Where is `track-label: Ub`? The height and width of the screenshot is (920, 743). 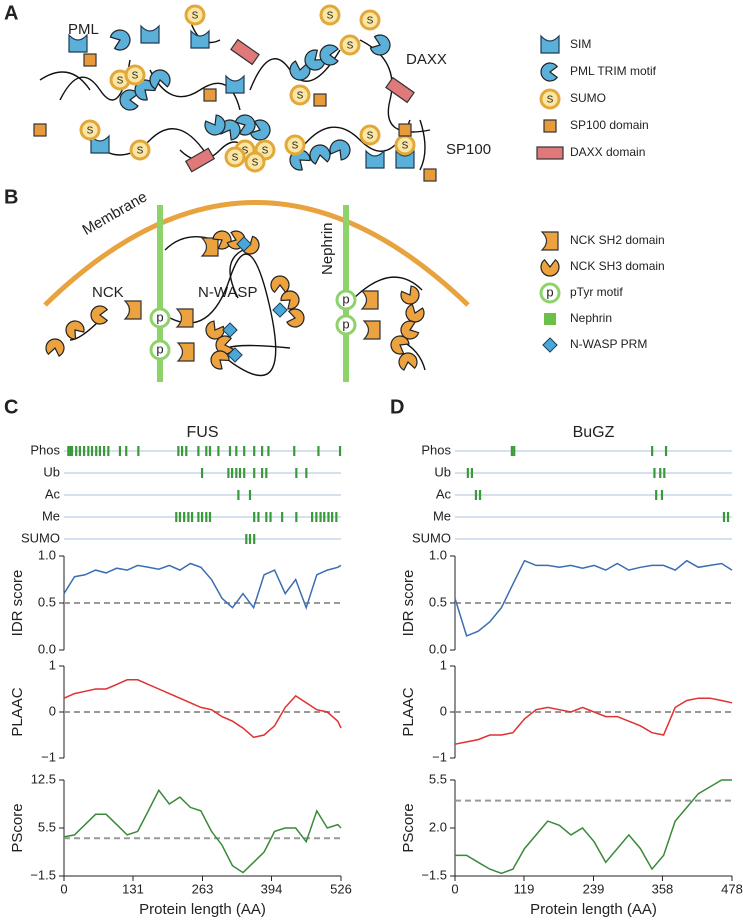 track-label: Ub is located at coordinates (442, 471).